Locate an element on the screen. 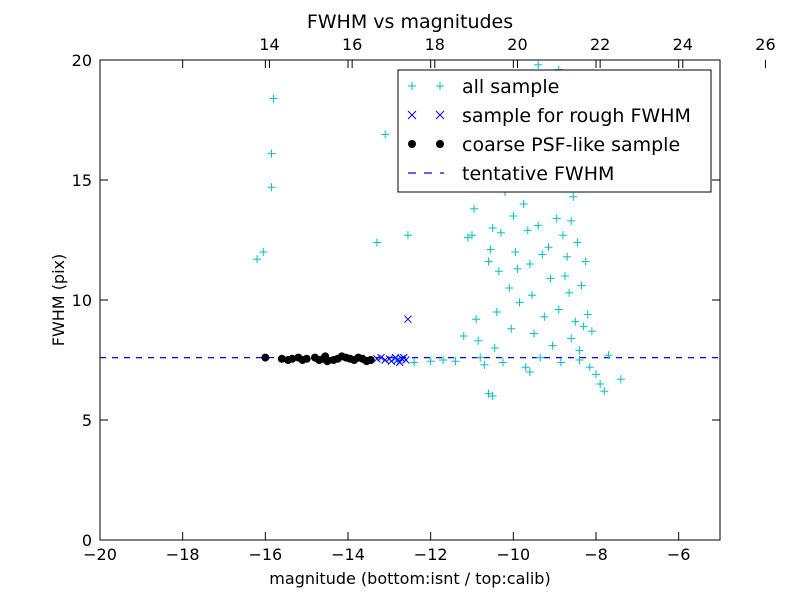 Image resolution: width=800 pixels, height=600 pixels. legend-entry: coarse PSF-like sample is located at coordinates (544, 145).